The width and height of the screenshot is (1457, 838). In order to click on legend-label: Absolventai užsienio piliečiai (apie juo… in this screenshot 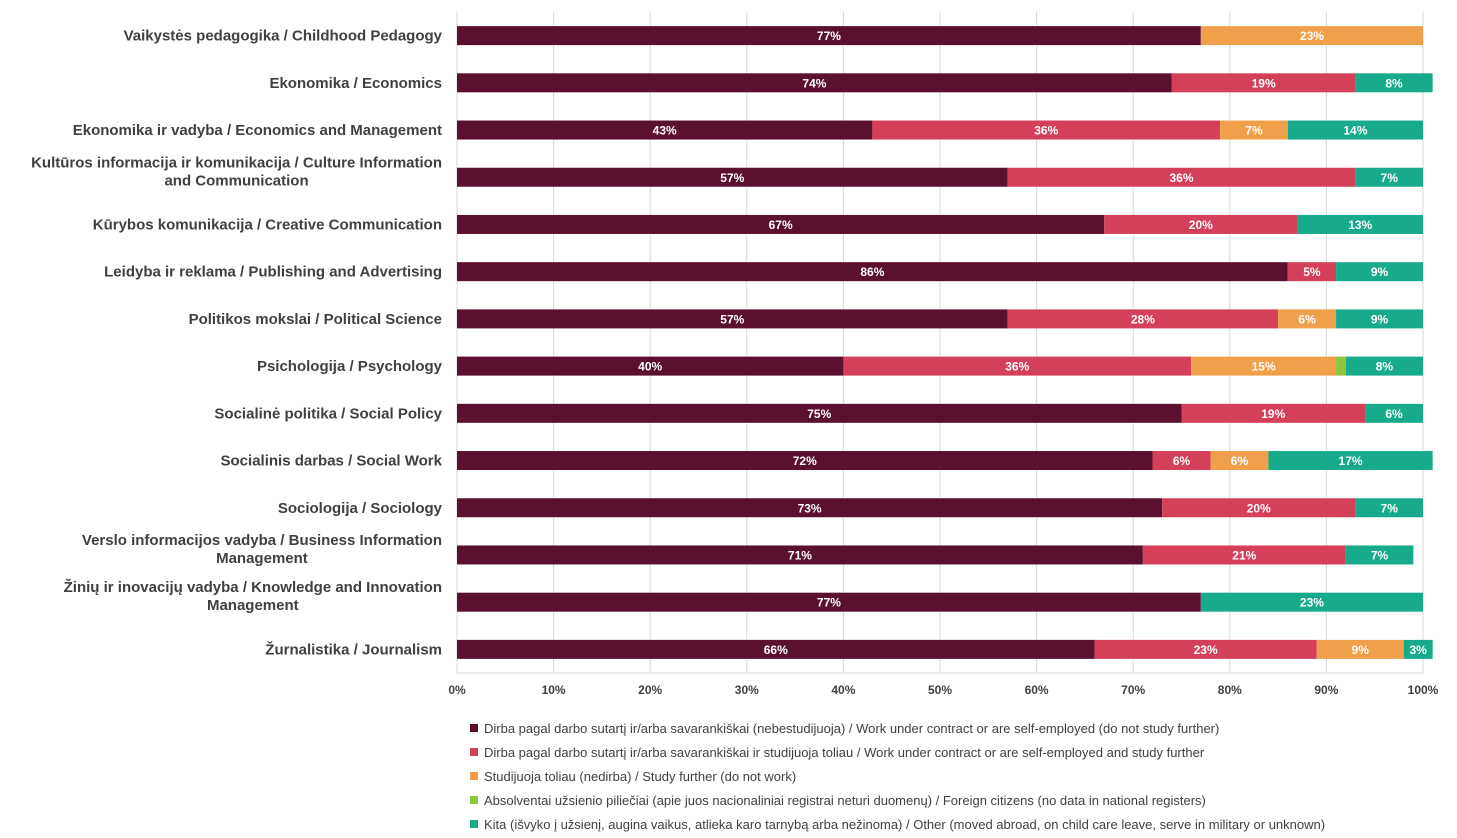, I will do `click(845, 800)`.